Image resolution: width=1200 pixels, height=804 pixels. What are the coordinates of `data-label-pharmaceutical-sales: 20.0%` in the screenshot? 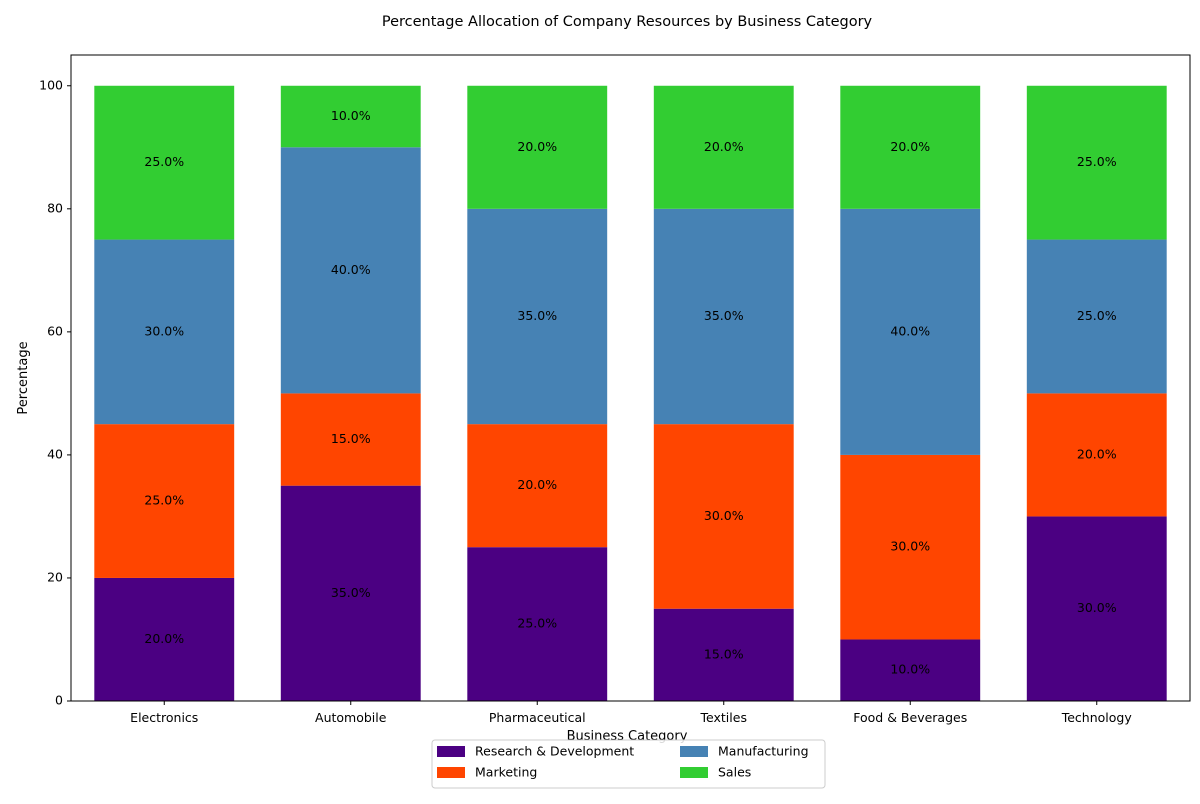 It's located at (537, 146).